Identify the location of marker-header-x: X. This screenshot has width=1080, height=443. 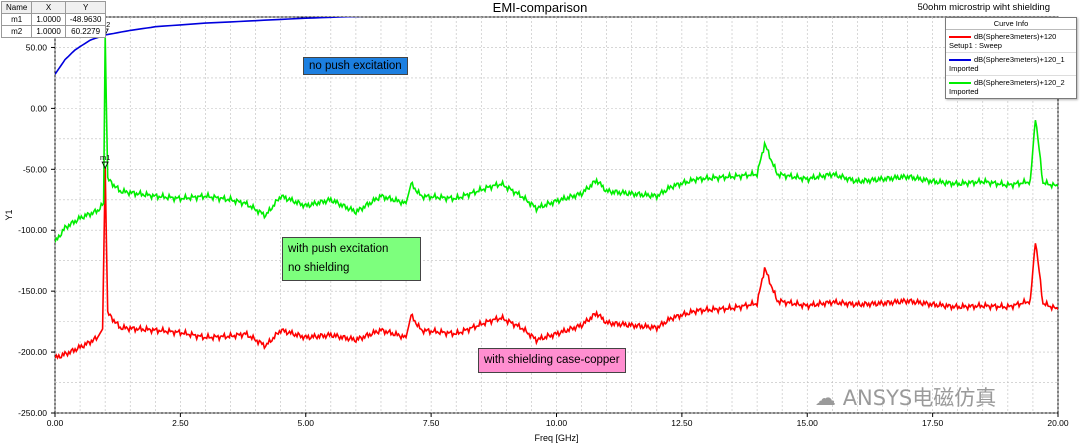
(48, 7).